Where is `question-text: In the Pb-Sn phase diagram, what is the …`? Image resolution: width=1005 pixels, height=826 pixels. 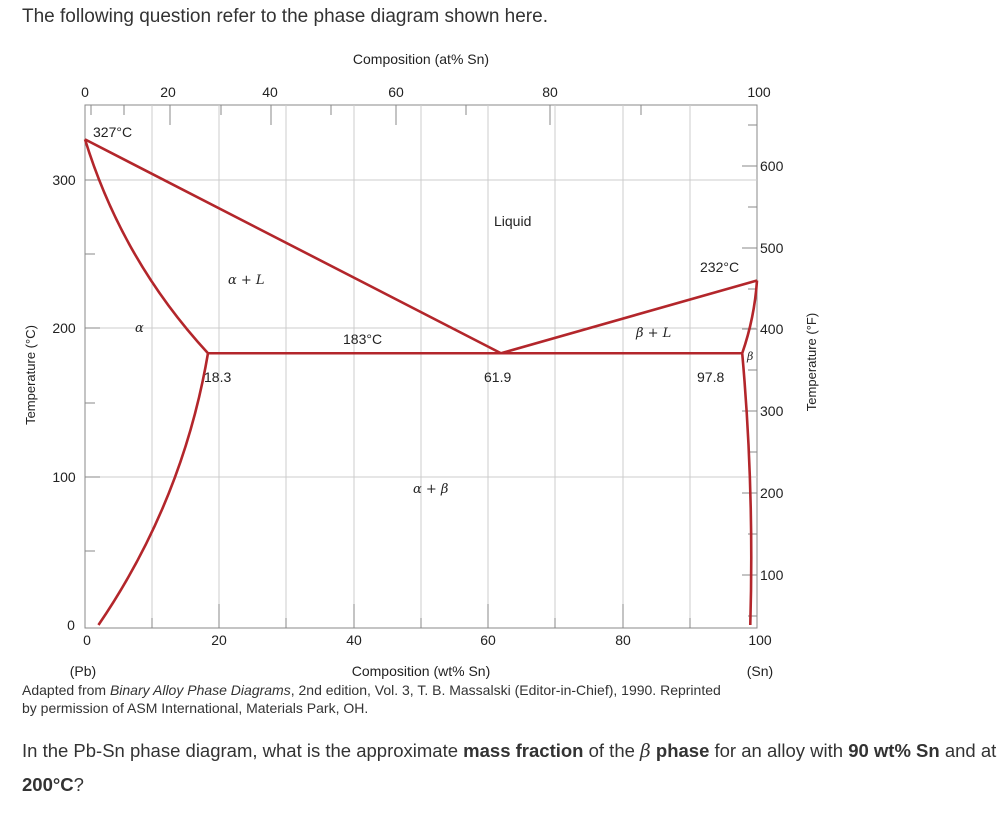 question-text: In the Pb-Sn phase diagram, what is the … is located at coordinates (509, 767).